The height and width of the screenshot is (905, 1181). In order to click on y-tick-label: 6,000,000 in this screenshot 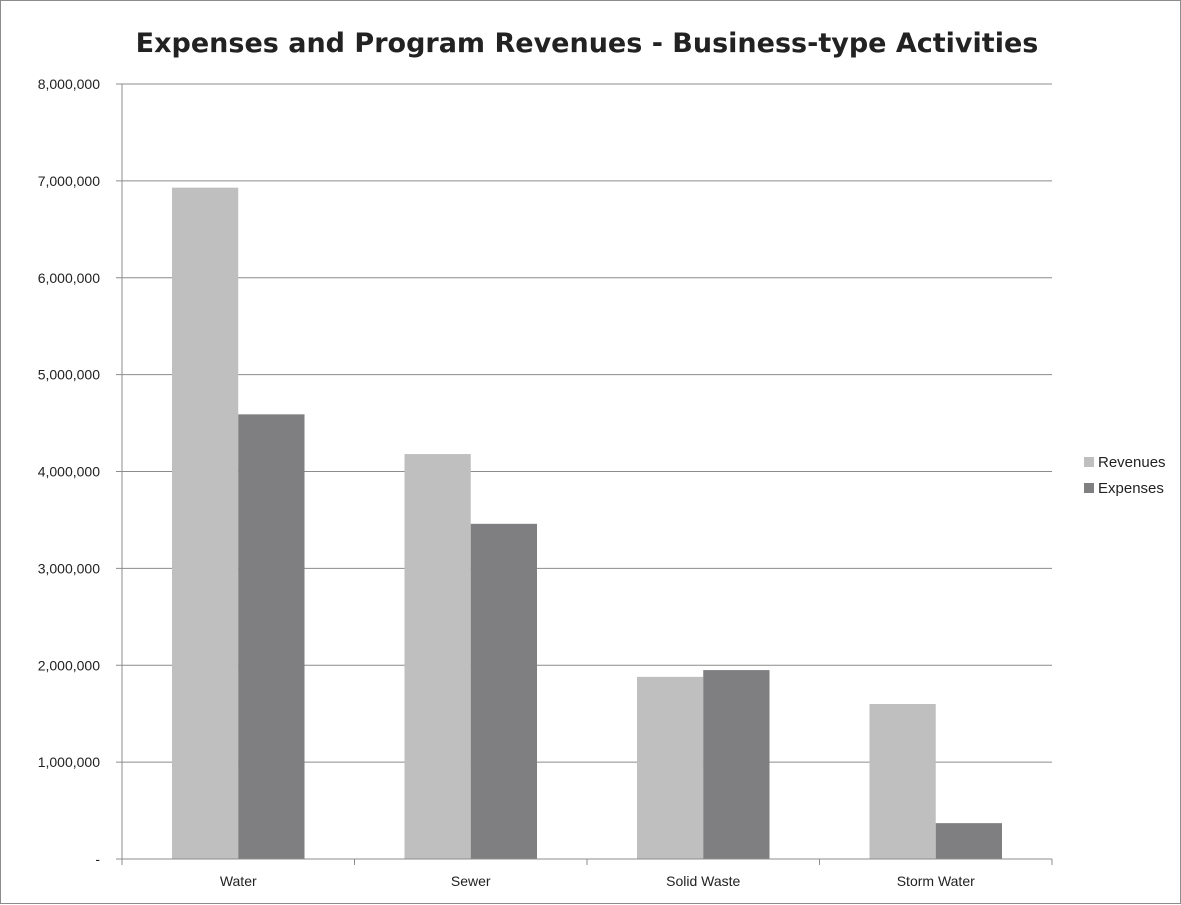, I will do `click(69, 278)`.